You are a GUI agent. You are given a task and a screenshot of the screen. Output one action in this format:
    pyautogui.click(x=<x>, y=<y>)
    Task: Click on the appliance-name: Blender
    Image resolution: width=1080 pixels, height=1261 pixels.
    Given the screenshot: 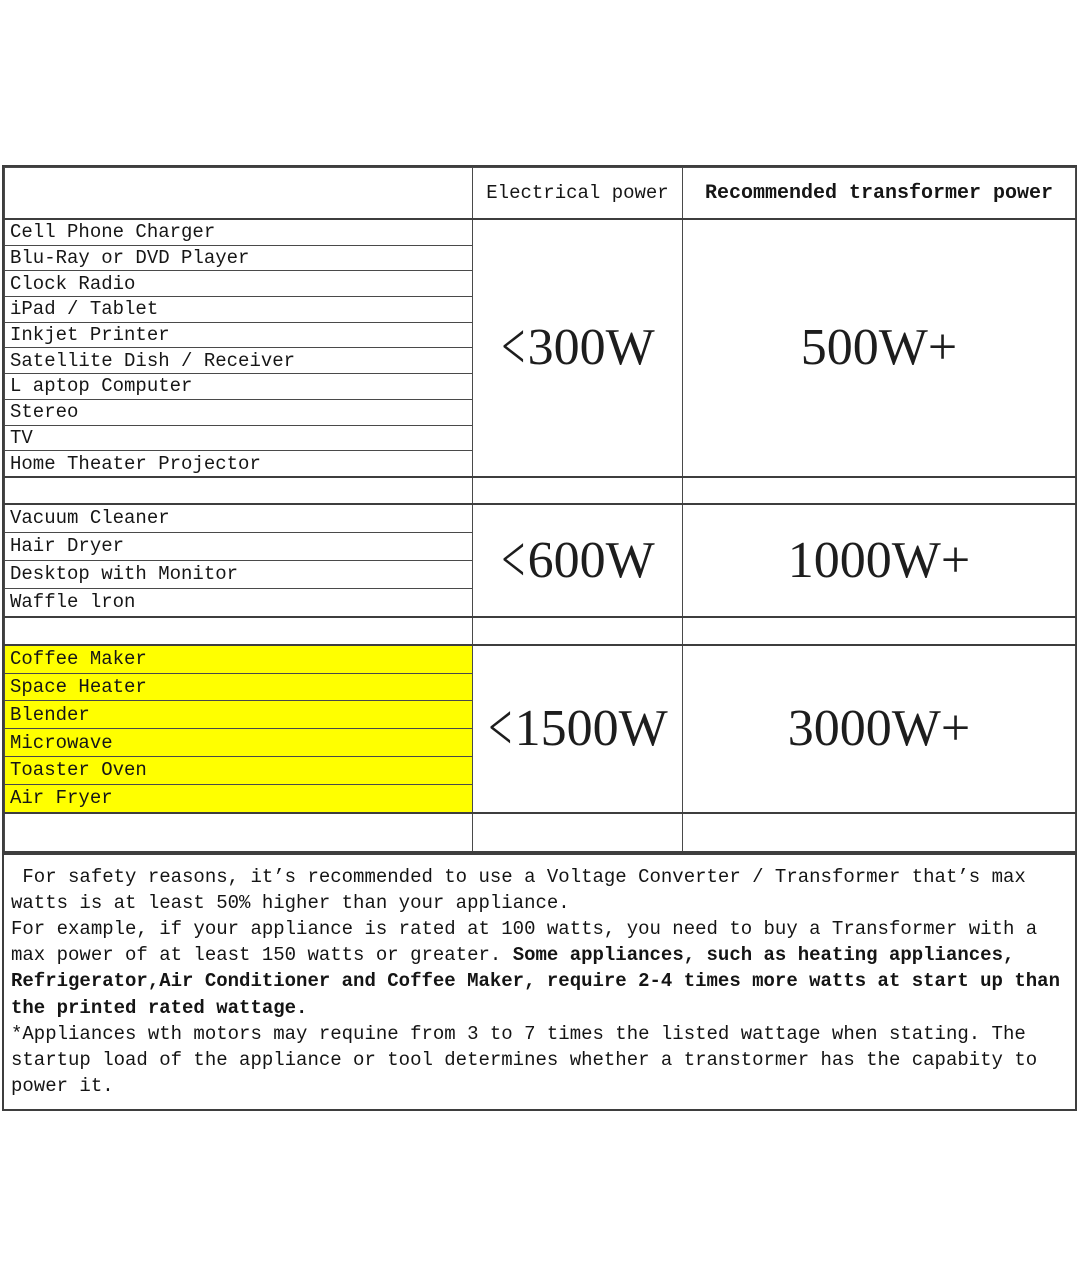 What is the action you would take?
    pyautogui.click(x=238, y=715)
    